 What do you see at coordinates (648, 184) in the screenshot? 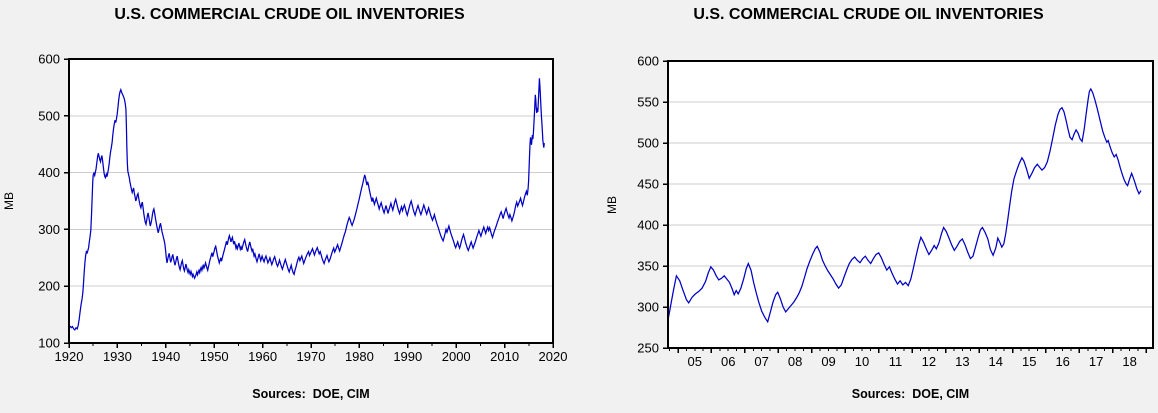
I see `svg-text: 450` at bounding box center [648, 184].